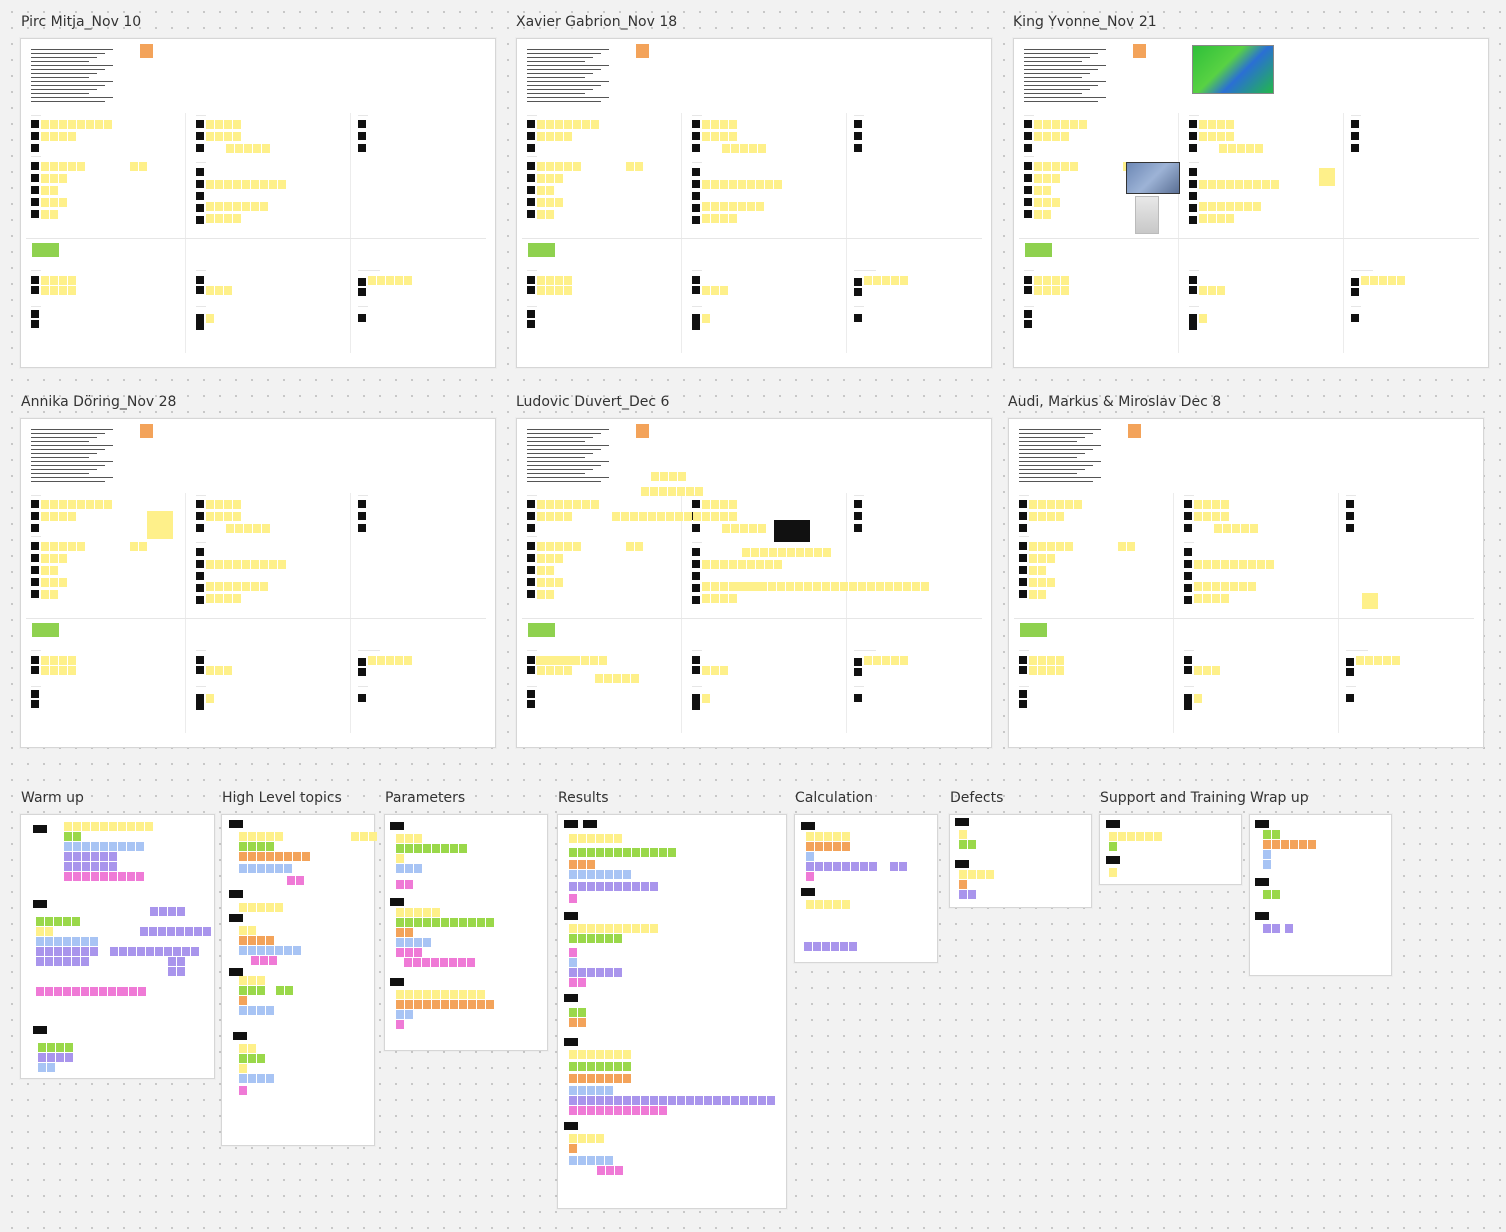 The image size is (1506, 1232). Describe the element at coordinates (1170, 849) in the screenshot. I see `synthesis-frame` at that location.